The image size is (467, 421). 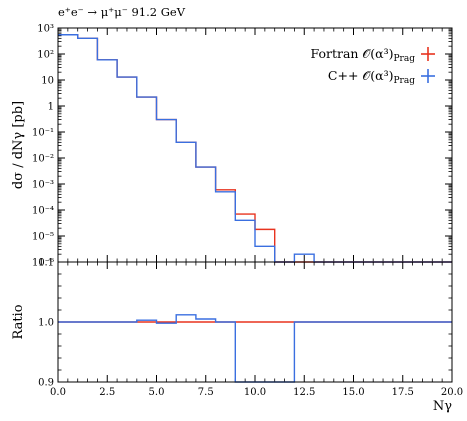 I want to click on main-y-tick-label: 10⁻⁶, so click(x=43, y=263).